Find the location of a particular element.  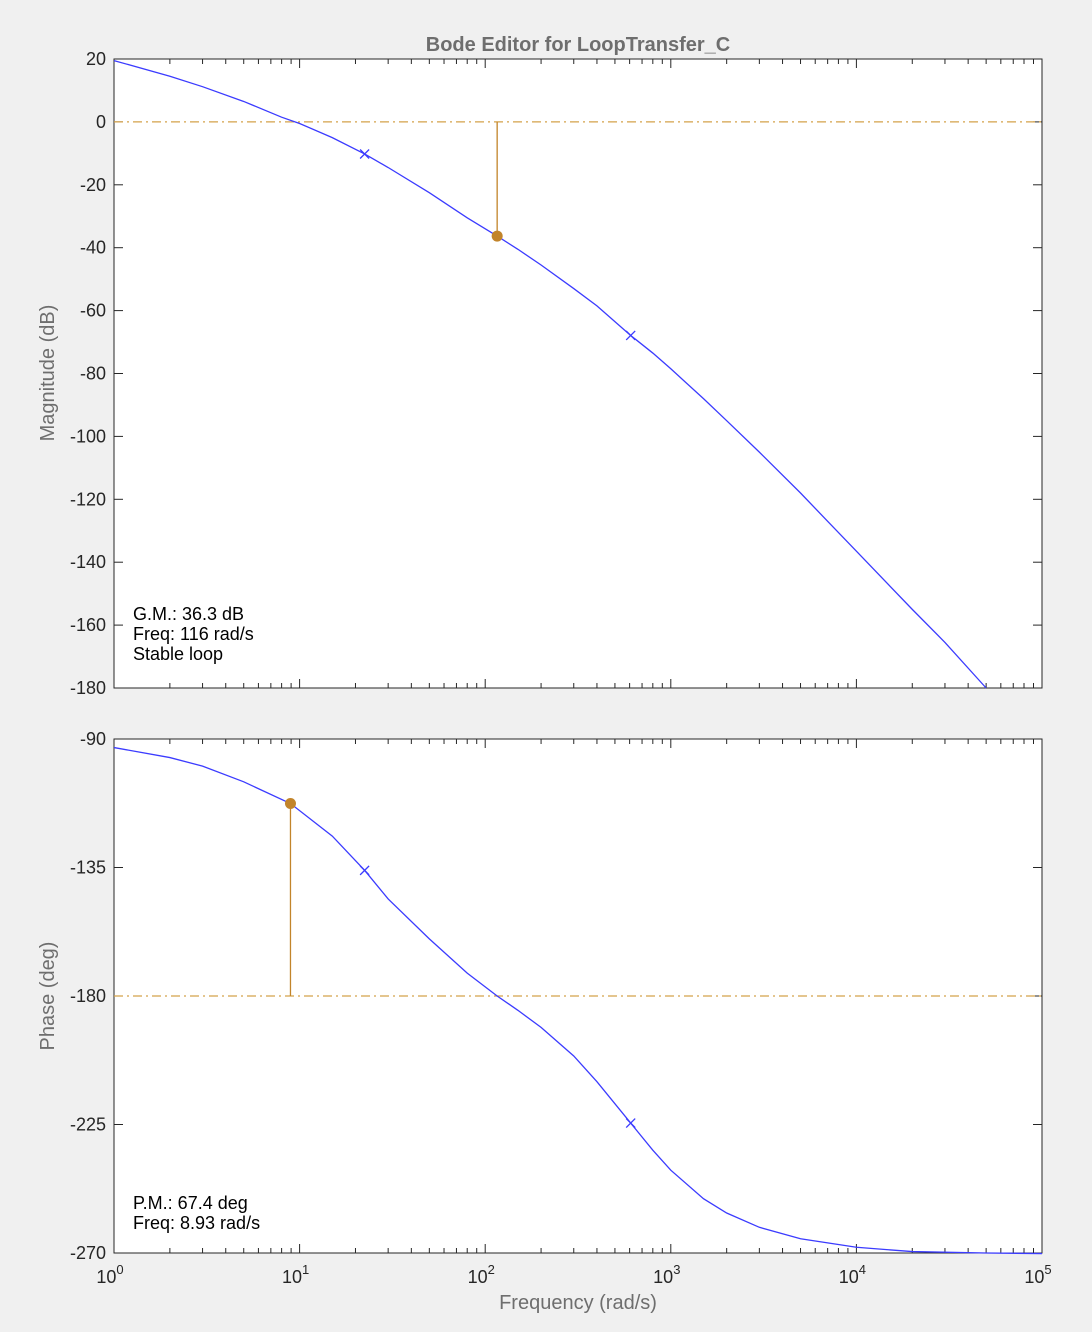

magnitude-y-tick-label: -40 is located at coordinates (93, 248).